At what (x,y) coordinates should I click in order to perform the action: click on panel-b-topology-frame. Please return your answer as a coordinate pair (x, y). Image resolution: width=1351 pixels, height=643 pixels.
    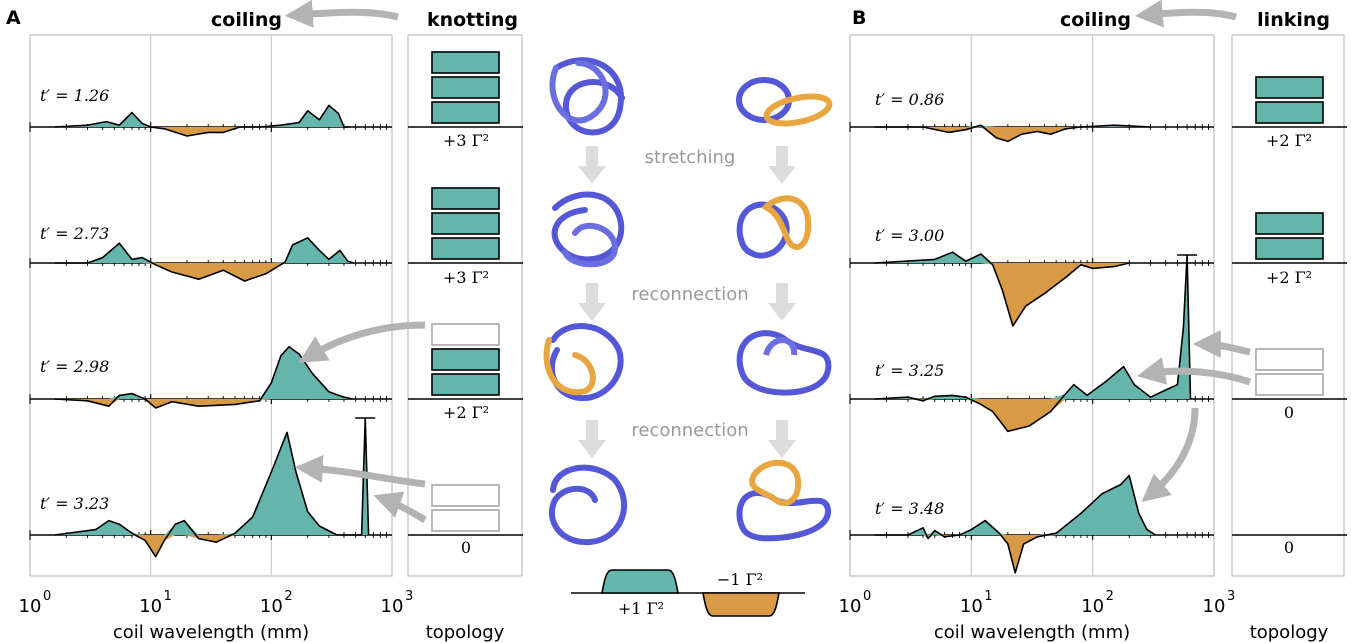
    Looking at the image, I should click on (1288, 305).